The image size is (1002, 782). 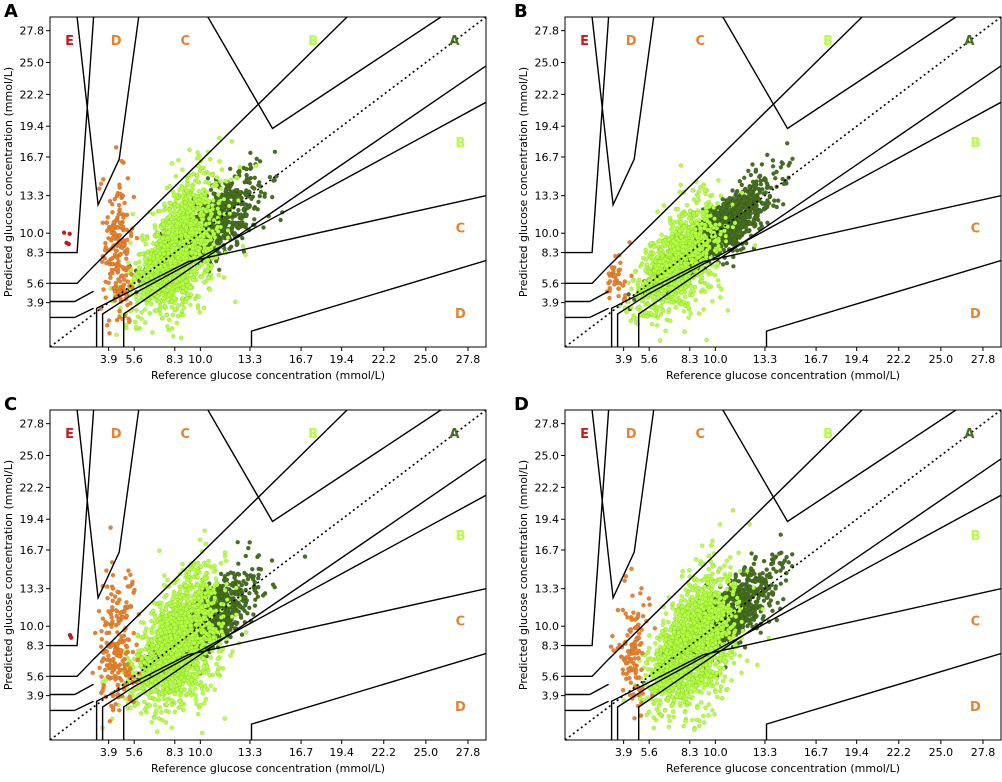 I want to click on x-tick-label: 16.7, so click(x=301, y=359).